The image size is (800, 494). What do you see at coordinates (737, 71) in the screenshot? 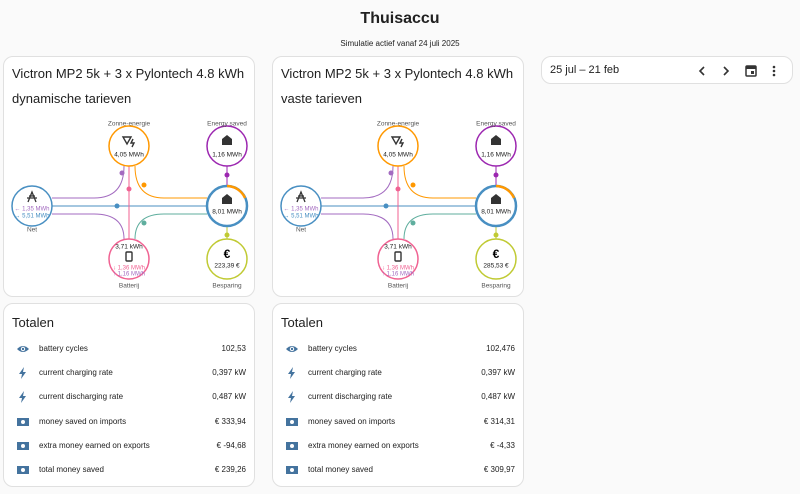
I see `date-controls` at bounding box center [737, 71].